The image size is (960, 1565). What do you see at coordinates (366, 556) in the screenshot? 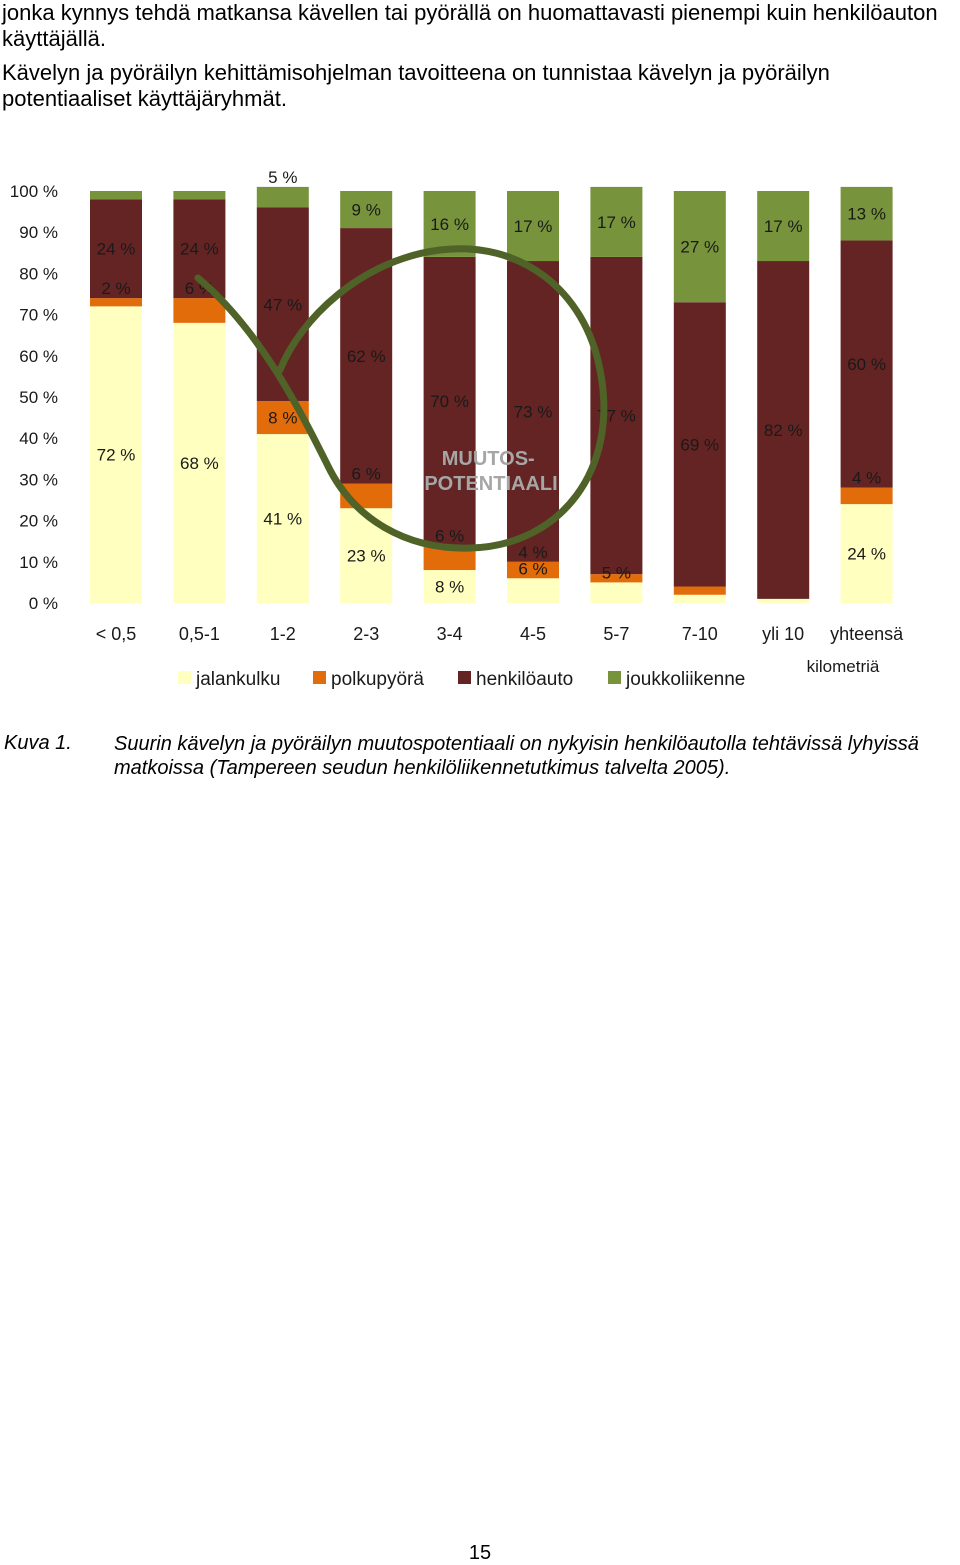
I see `data-label: 23 %` at bounding box center [366, 556].